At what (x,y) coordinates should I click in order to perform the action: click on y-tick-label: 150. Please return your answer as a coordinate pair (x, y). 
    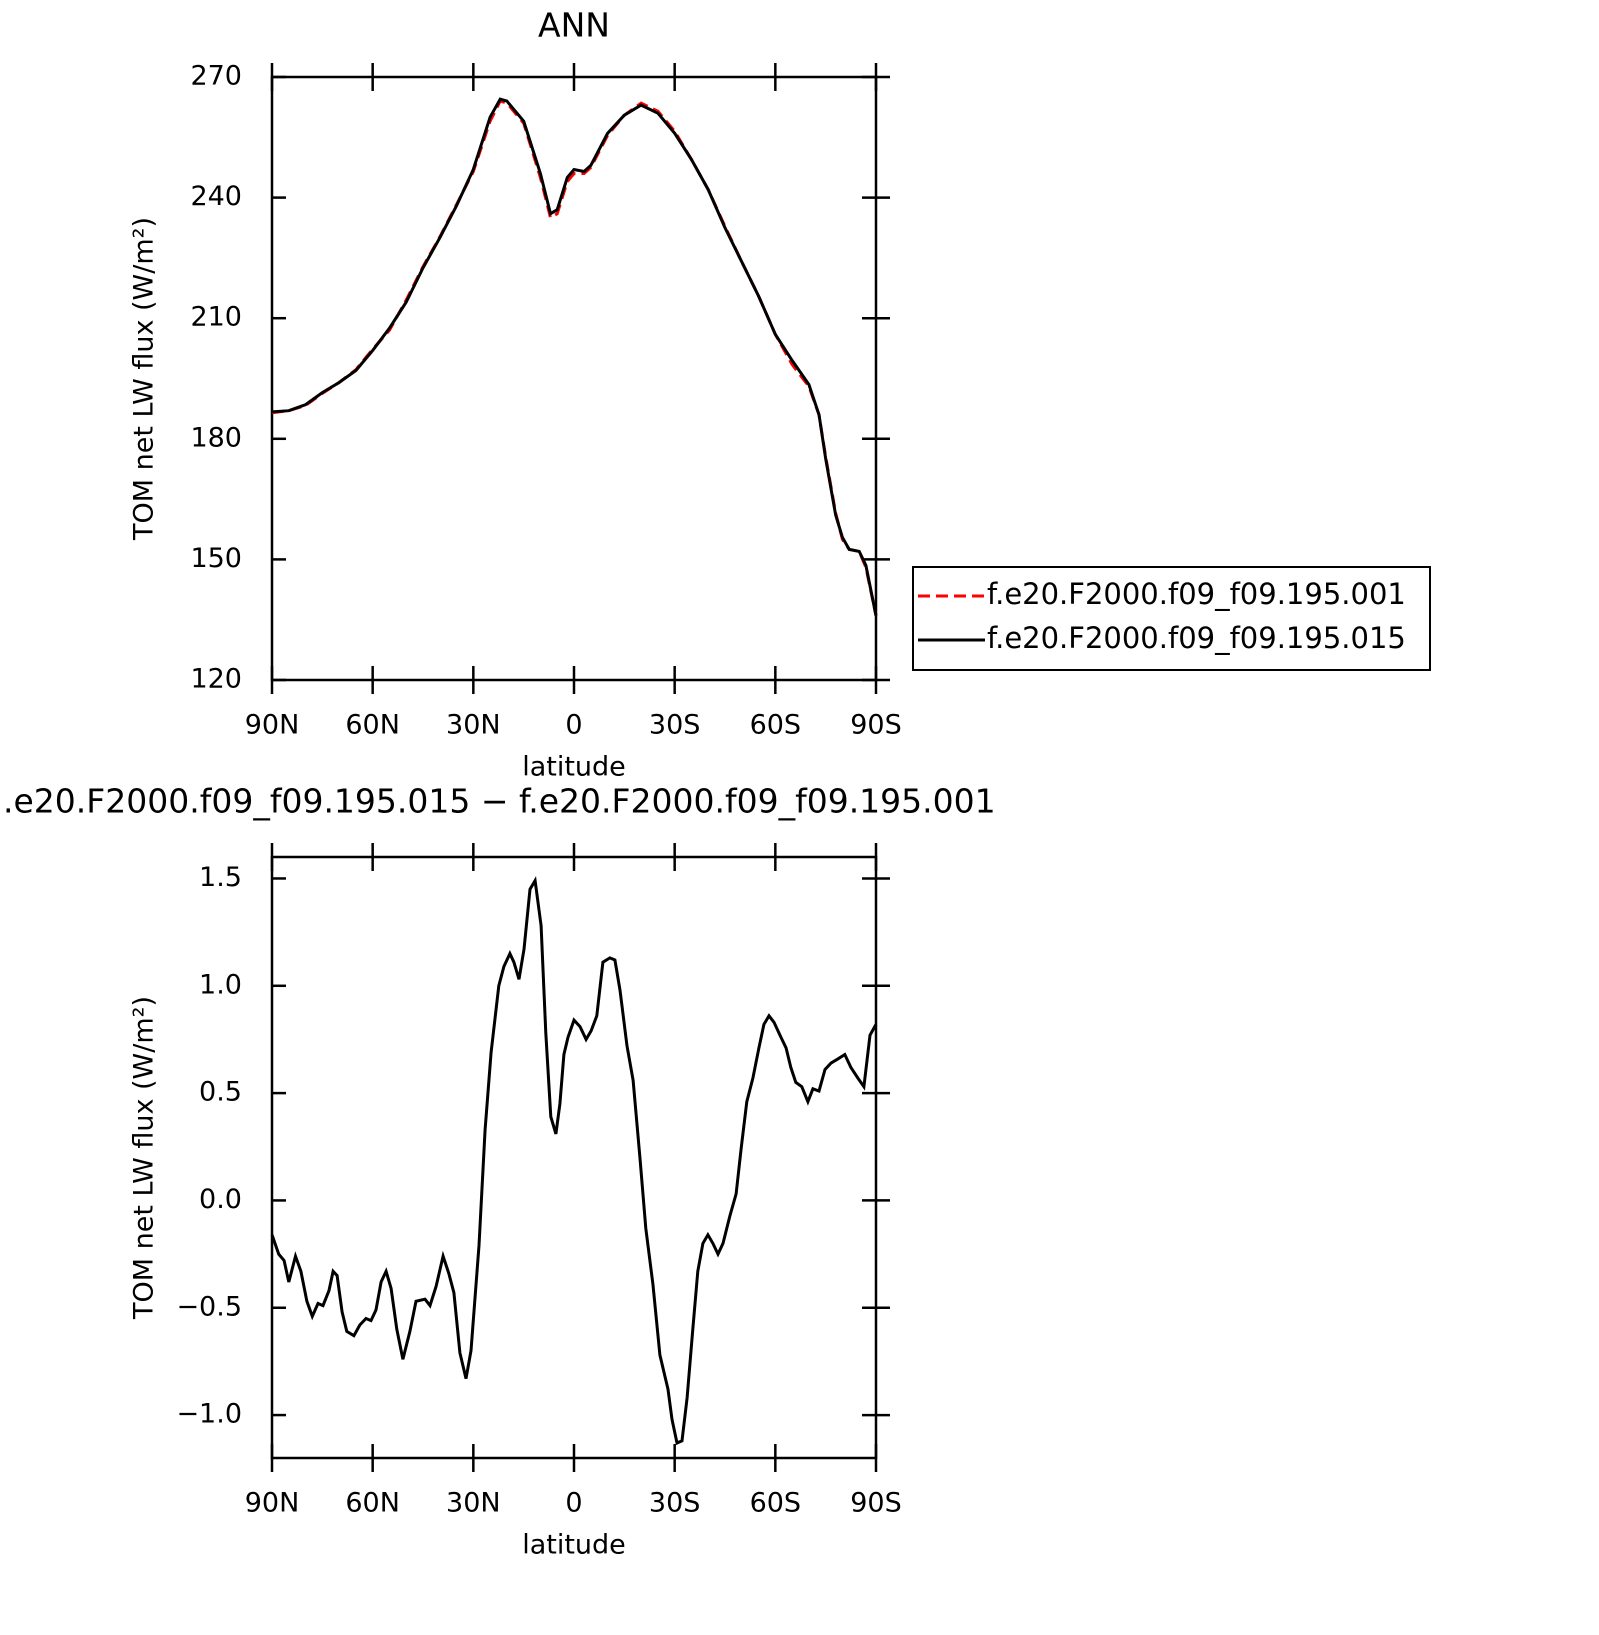
    Looking at the image, I should click on (216, 558).